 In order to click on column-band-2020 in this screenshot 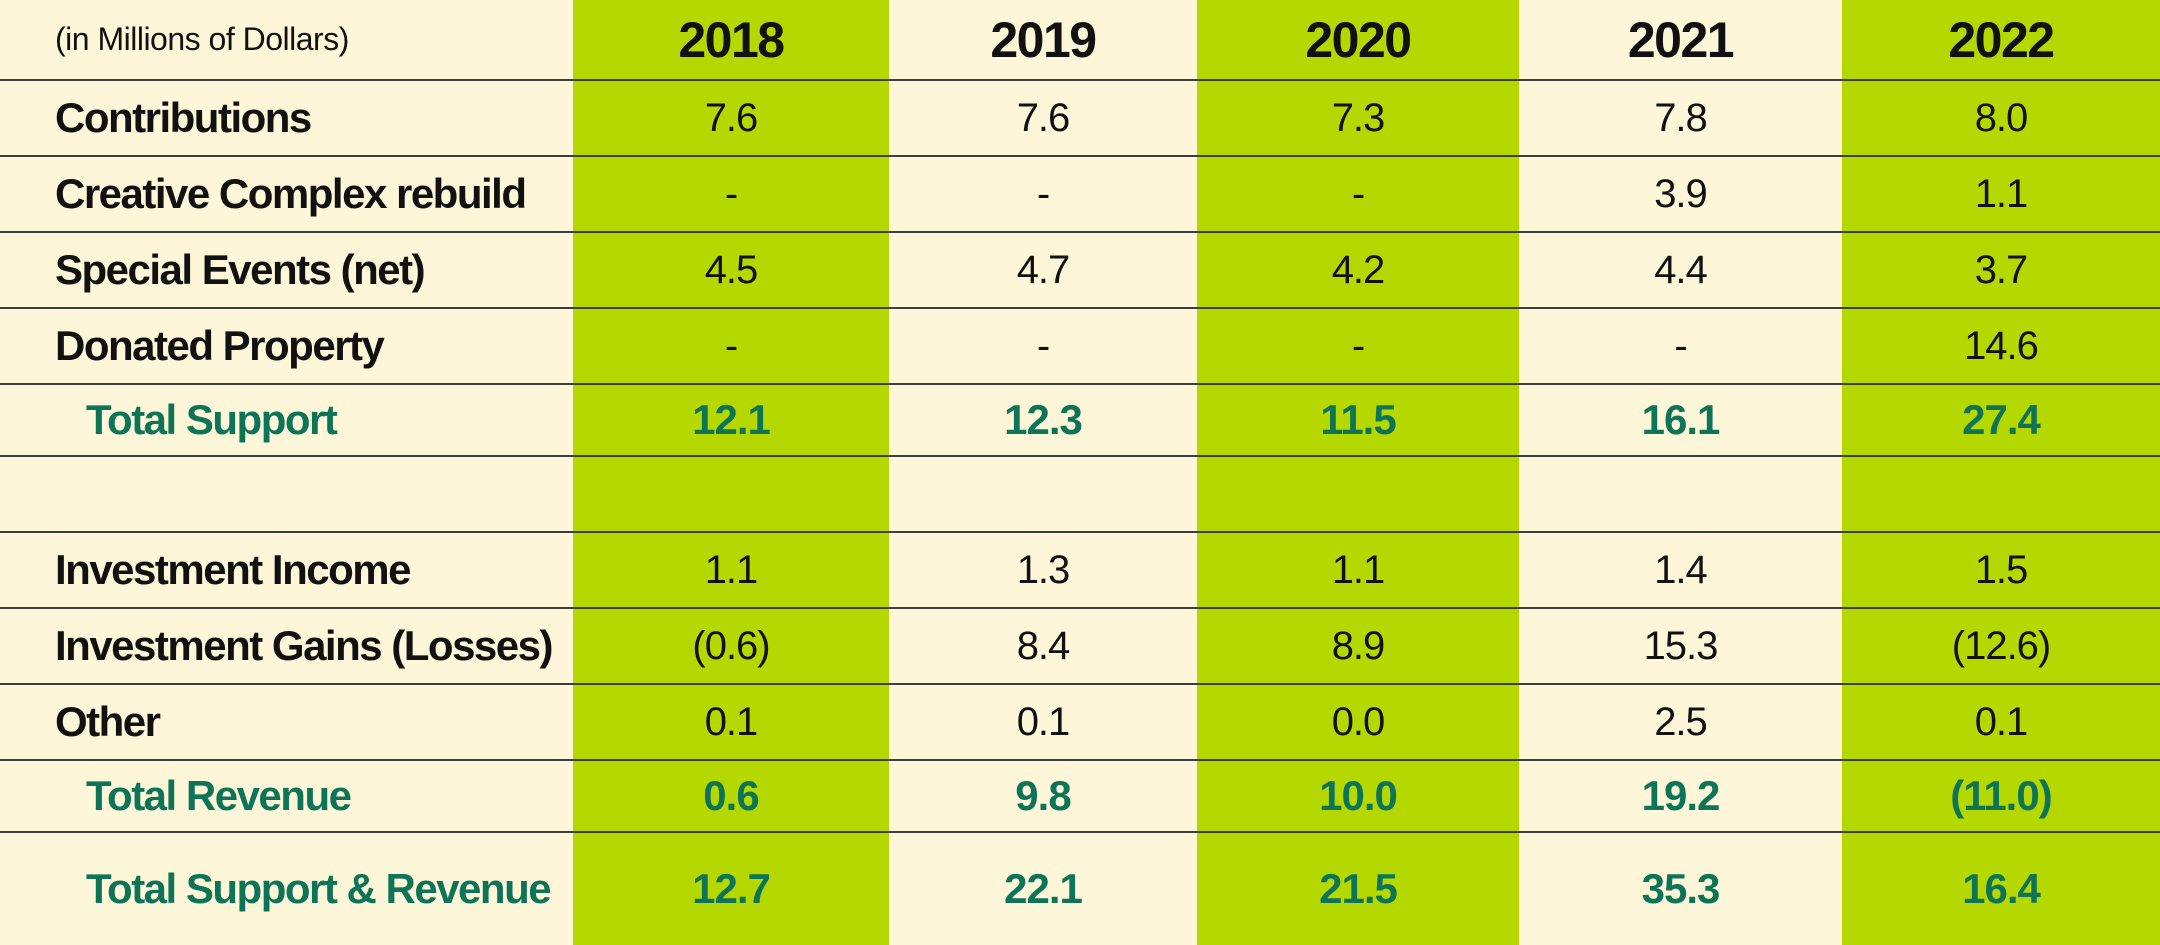, I will do `click(1358, 472)`.